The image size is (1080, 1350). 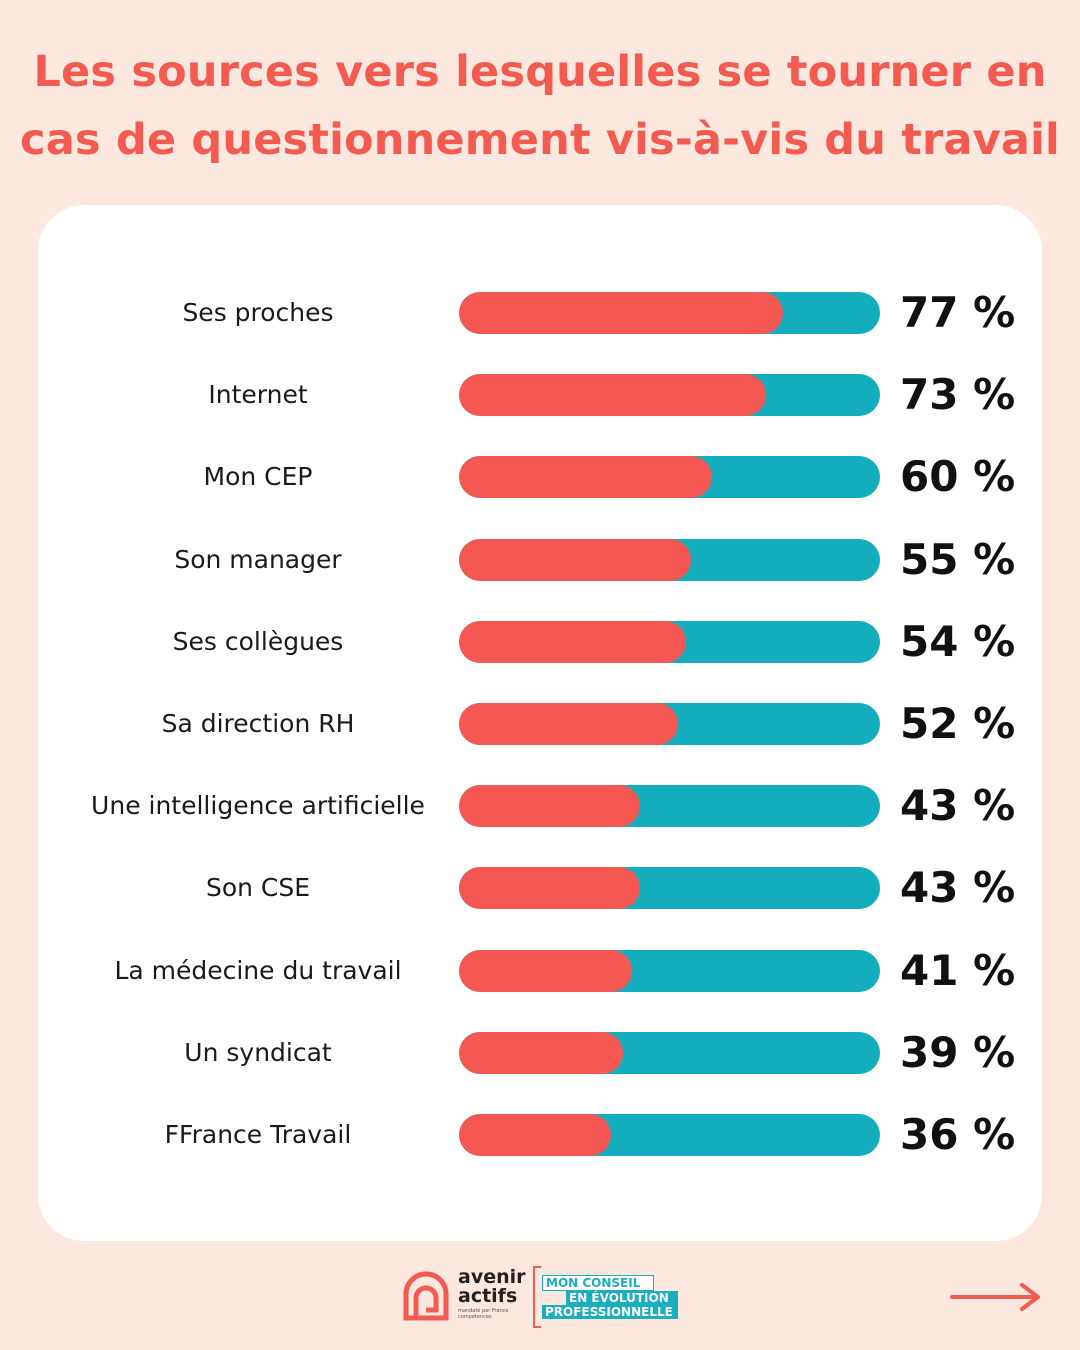 I want to click on bar-row: Son manager 55 %, so click(x=540, y=559).